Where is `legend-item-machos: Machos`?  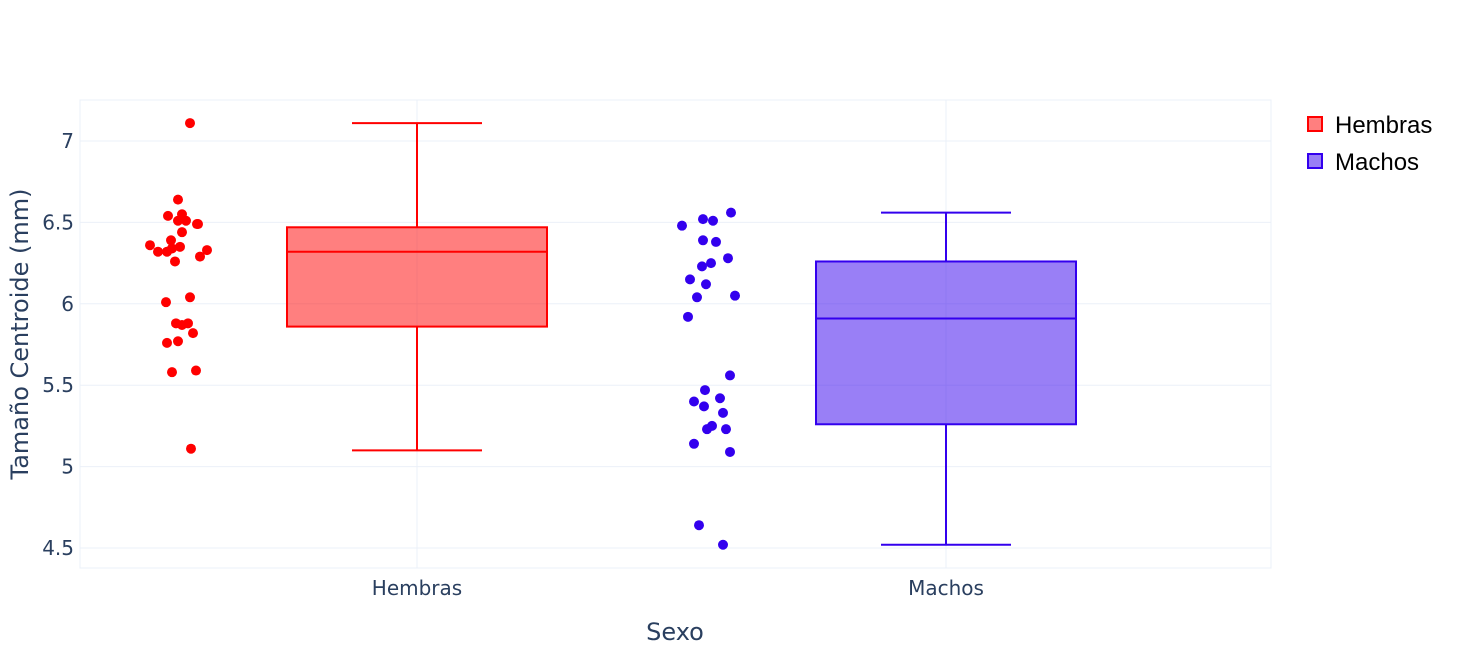 legend-item-machos: Machos is located at coordinates (1363, 162).